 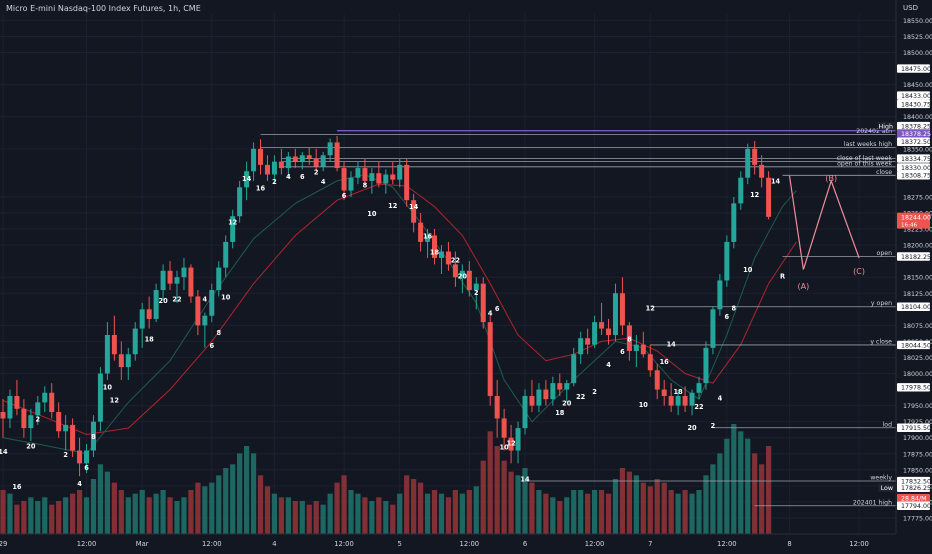 I want to click on price-tick-label: 17950.00, so click(x=917, y=406).